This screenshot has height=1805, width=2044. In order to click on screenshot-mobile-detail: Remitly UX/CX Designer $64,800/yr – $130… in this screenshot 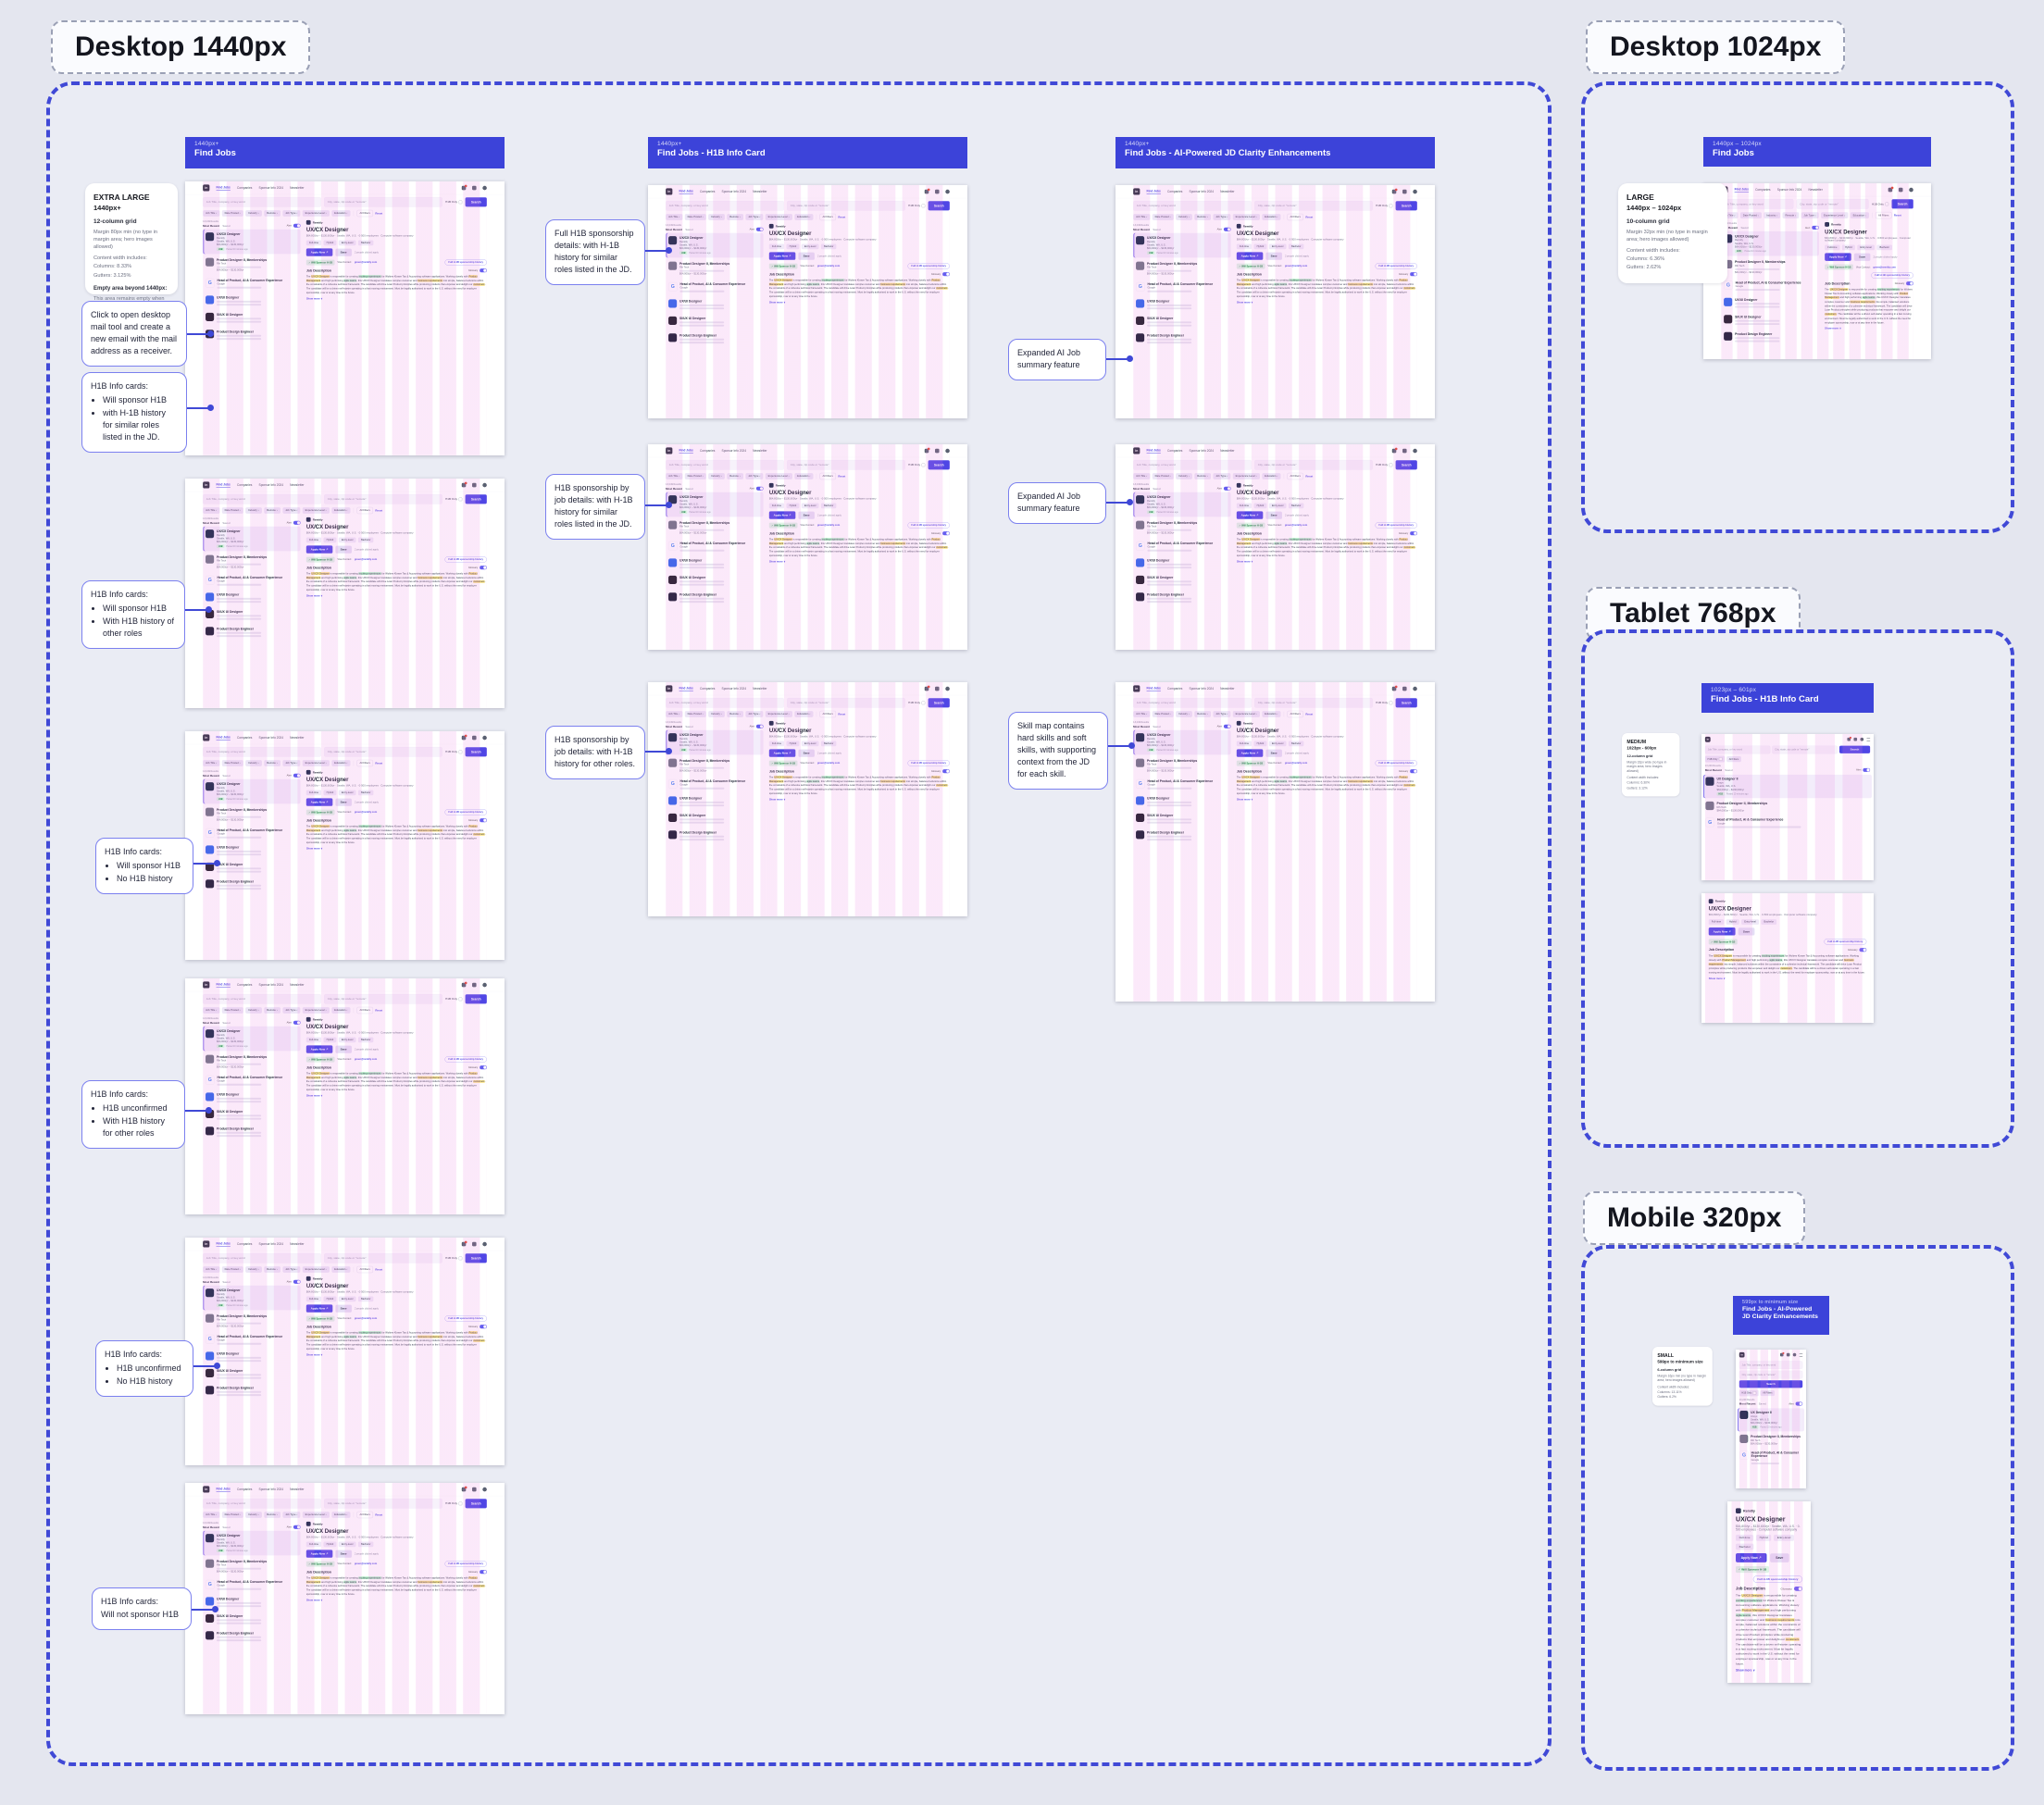, I will do `click(1769, 1592)`.